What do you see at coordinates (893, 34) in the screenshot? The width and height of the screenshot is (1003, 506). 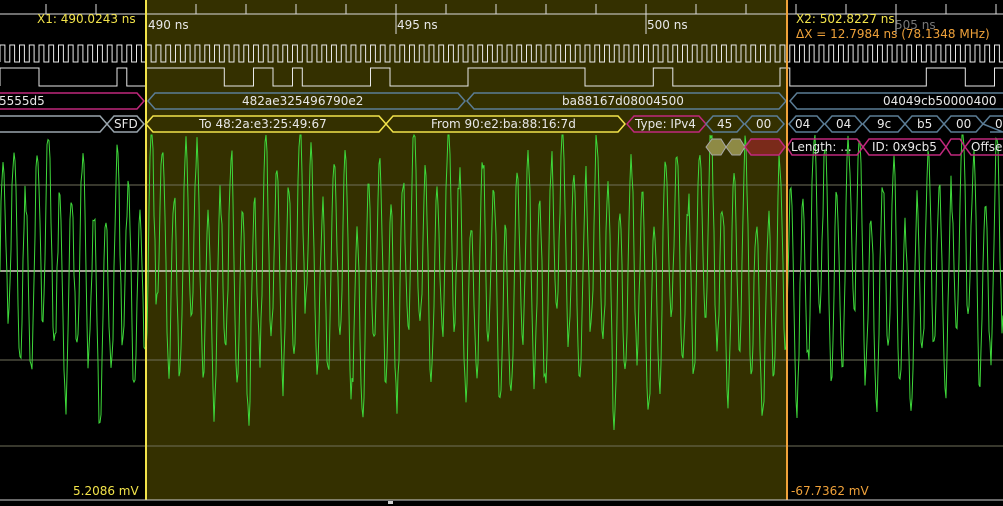 I see `cursor-delta-readout: ΔX = 12.7984 ns (78.1348 MHz)` at bounding box center [893, 34].